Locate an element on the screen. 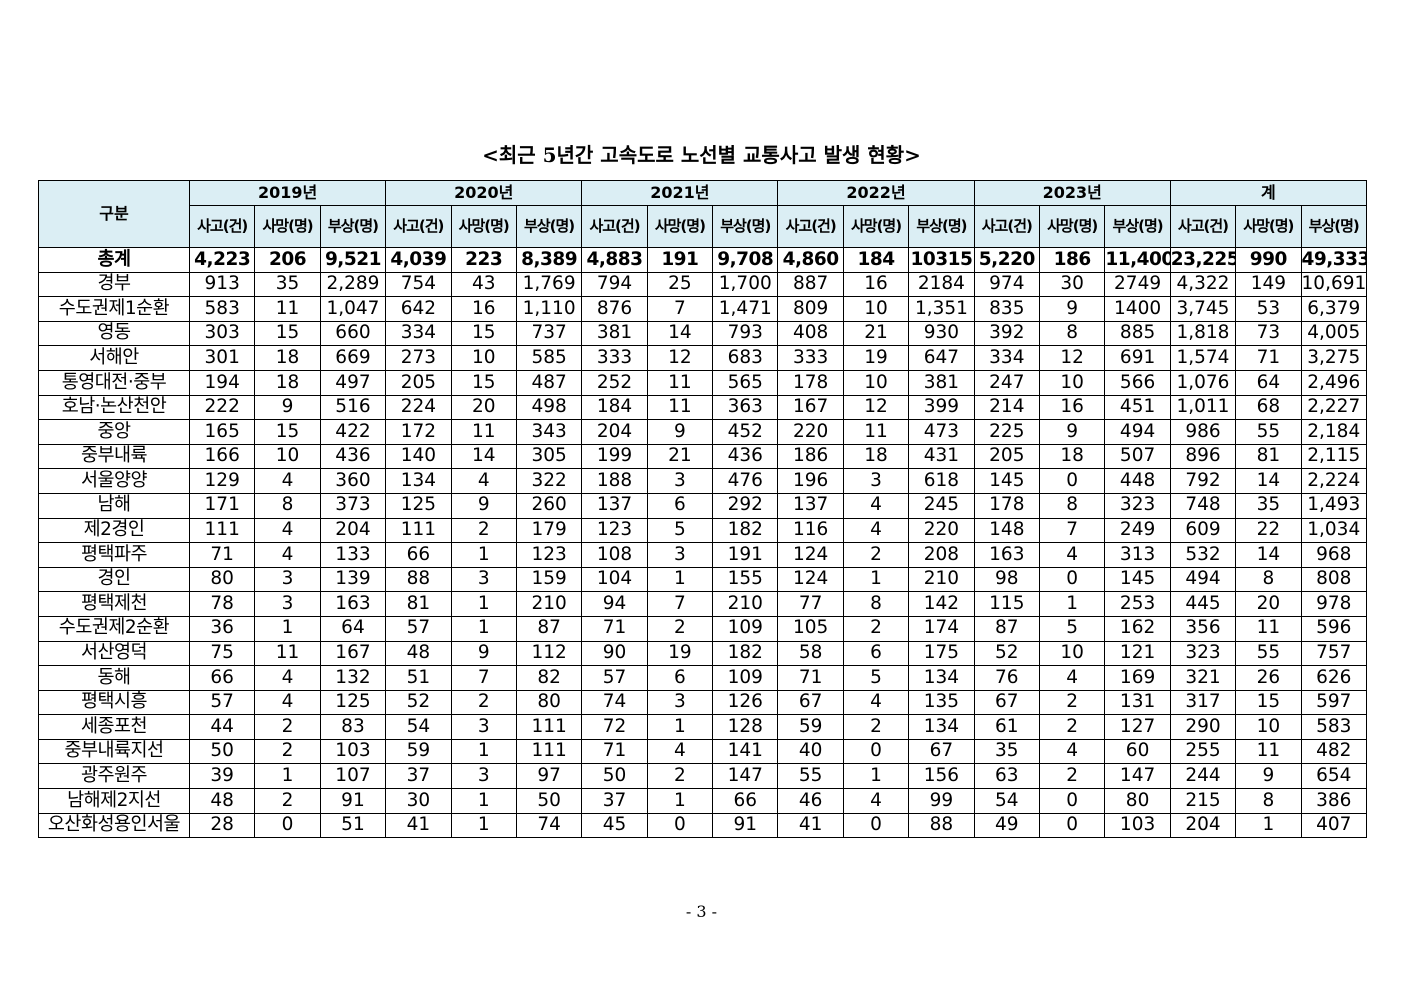 The width and height of the screenshot is (1403, 992). cell: 107 is located at coordinates (353, 776).